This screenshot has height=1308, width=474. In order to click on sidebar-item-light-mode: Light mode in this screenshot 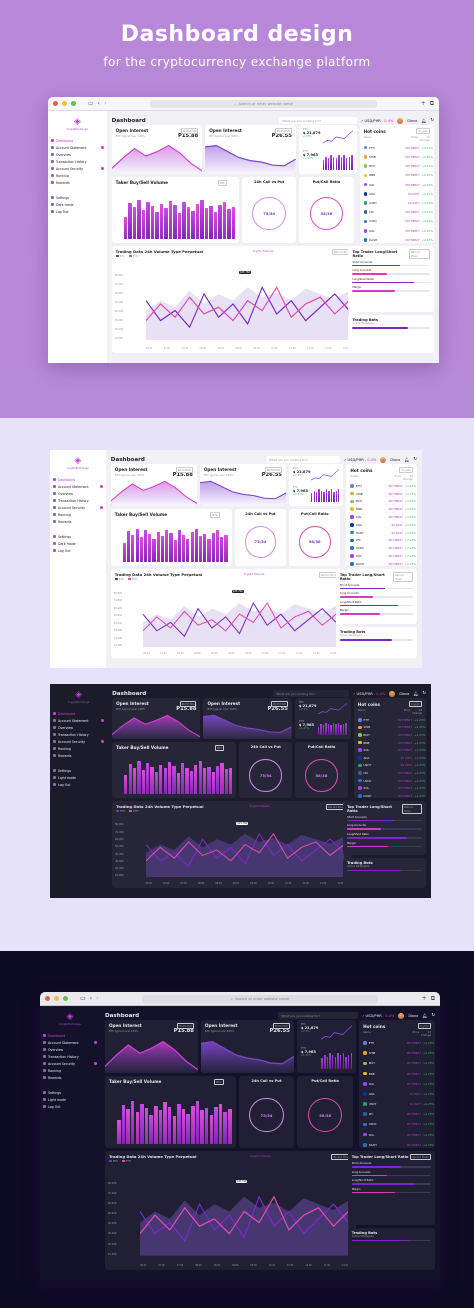, I will do `click(70, 1099)`.